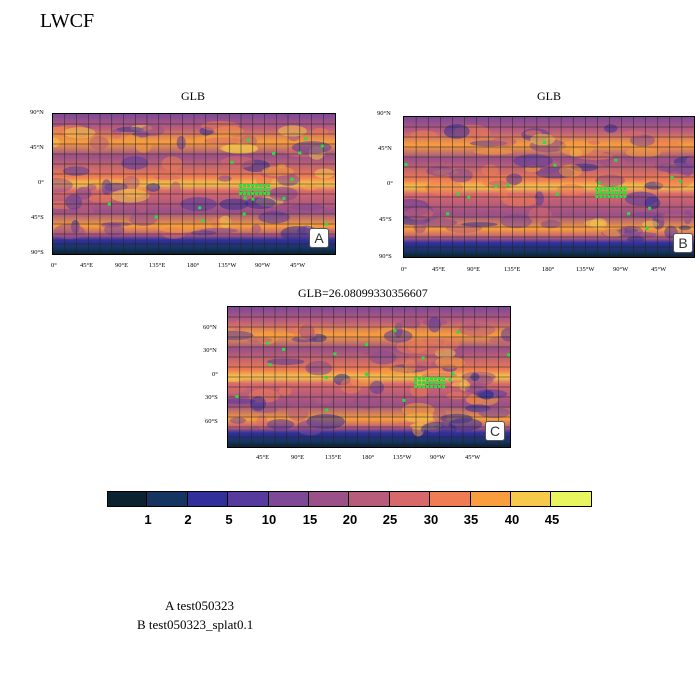 This screenshot has width=700, height=700. I want to click on panel-a-lon-tick: 135°E, so click(157, 265).